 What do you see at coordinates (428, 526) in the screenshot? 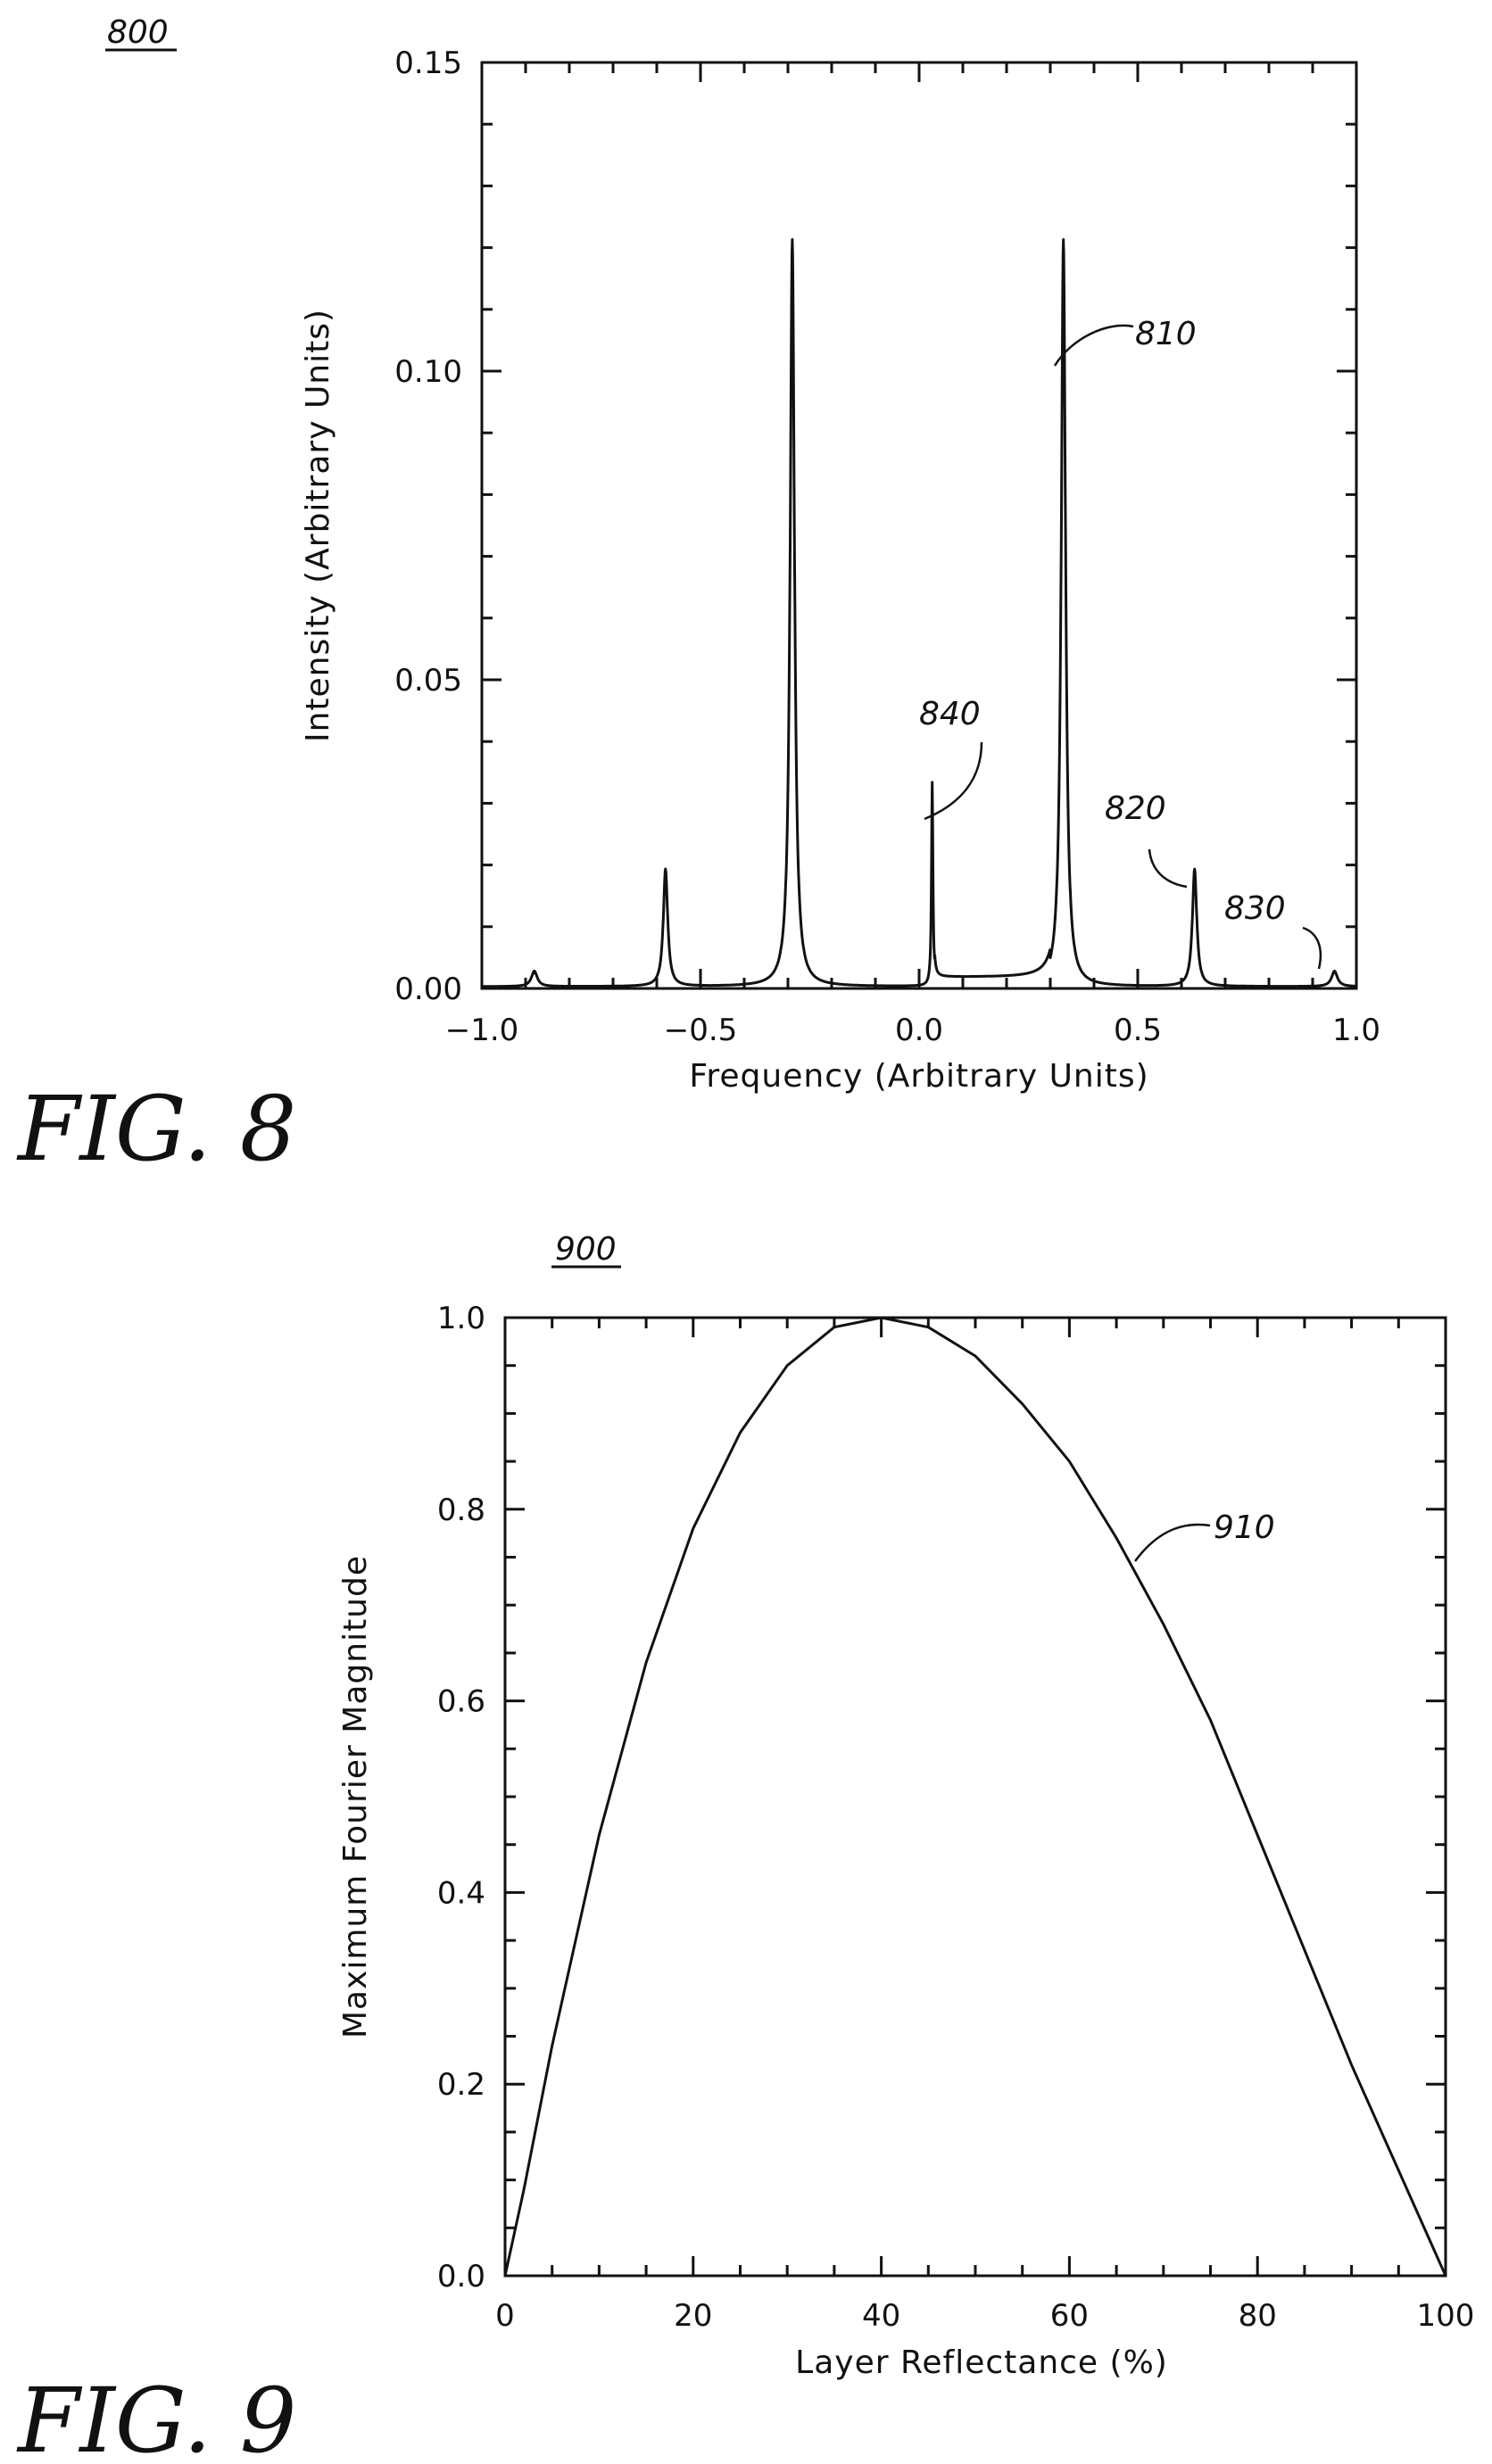
I see `fig8-y-tick-labels: 0.00 0.05 0.10 0.15` at bounding box center [428, 526].